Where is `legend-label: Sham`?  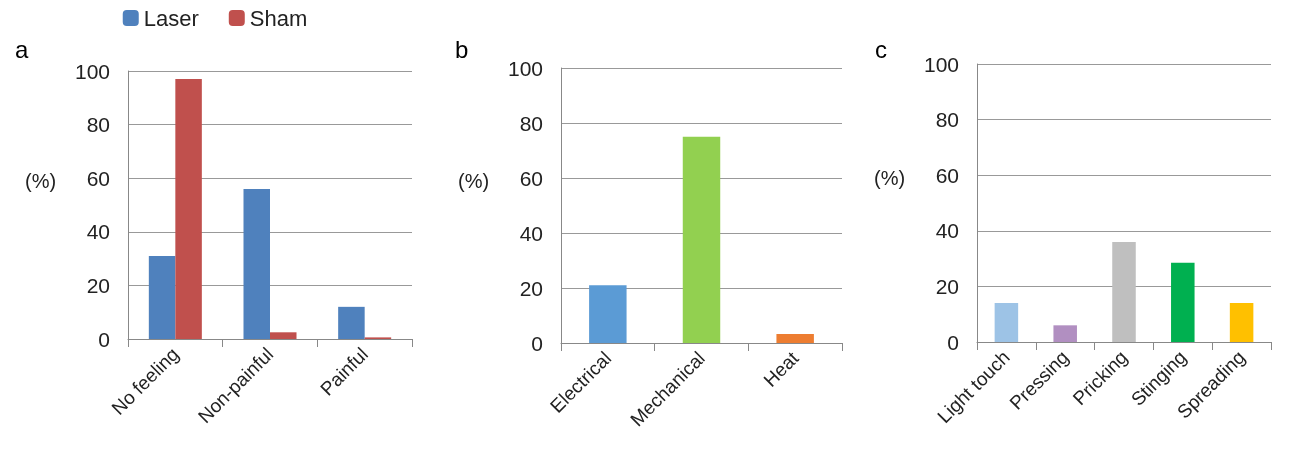
legend-label: Sham is located at coordinates (278, 18).